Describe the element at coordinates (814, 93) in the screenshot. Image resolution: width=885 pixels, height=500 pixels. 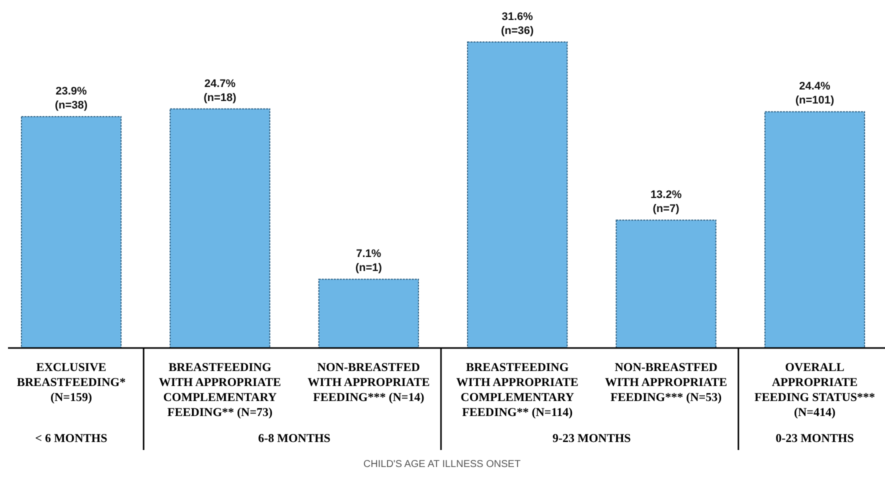
I see `data-label: 24.4% (n=101)` at that location.